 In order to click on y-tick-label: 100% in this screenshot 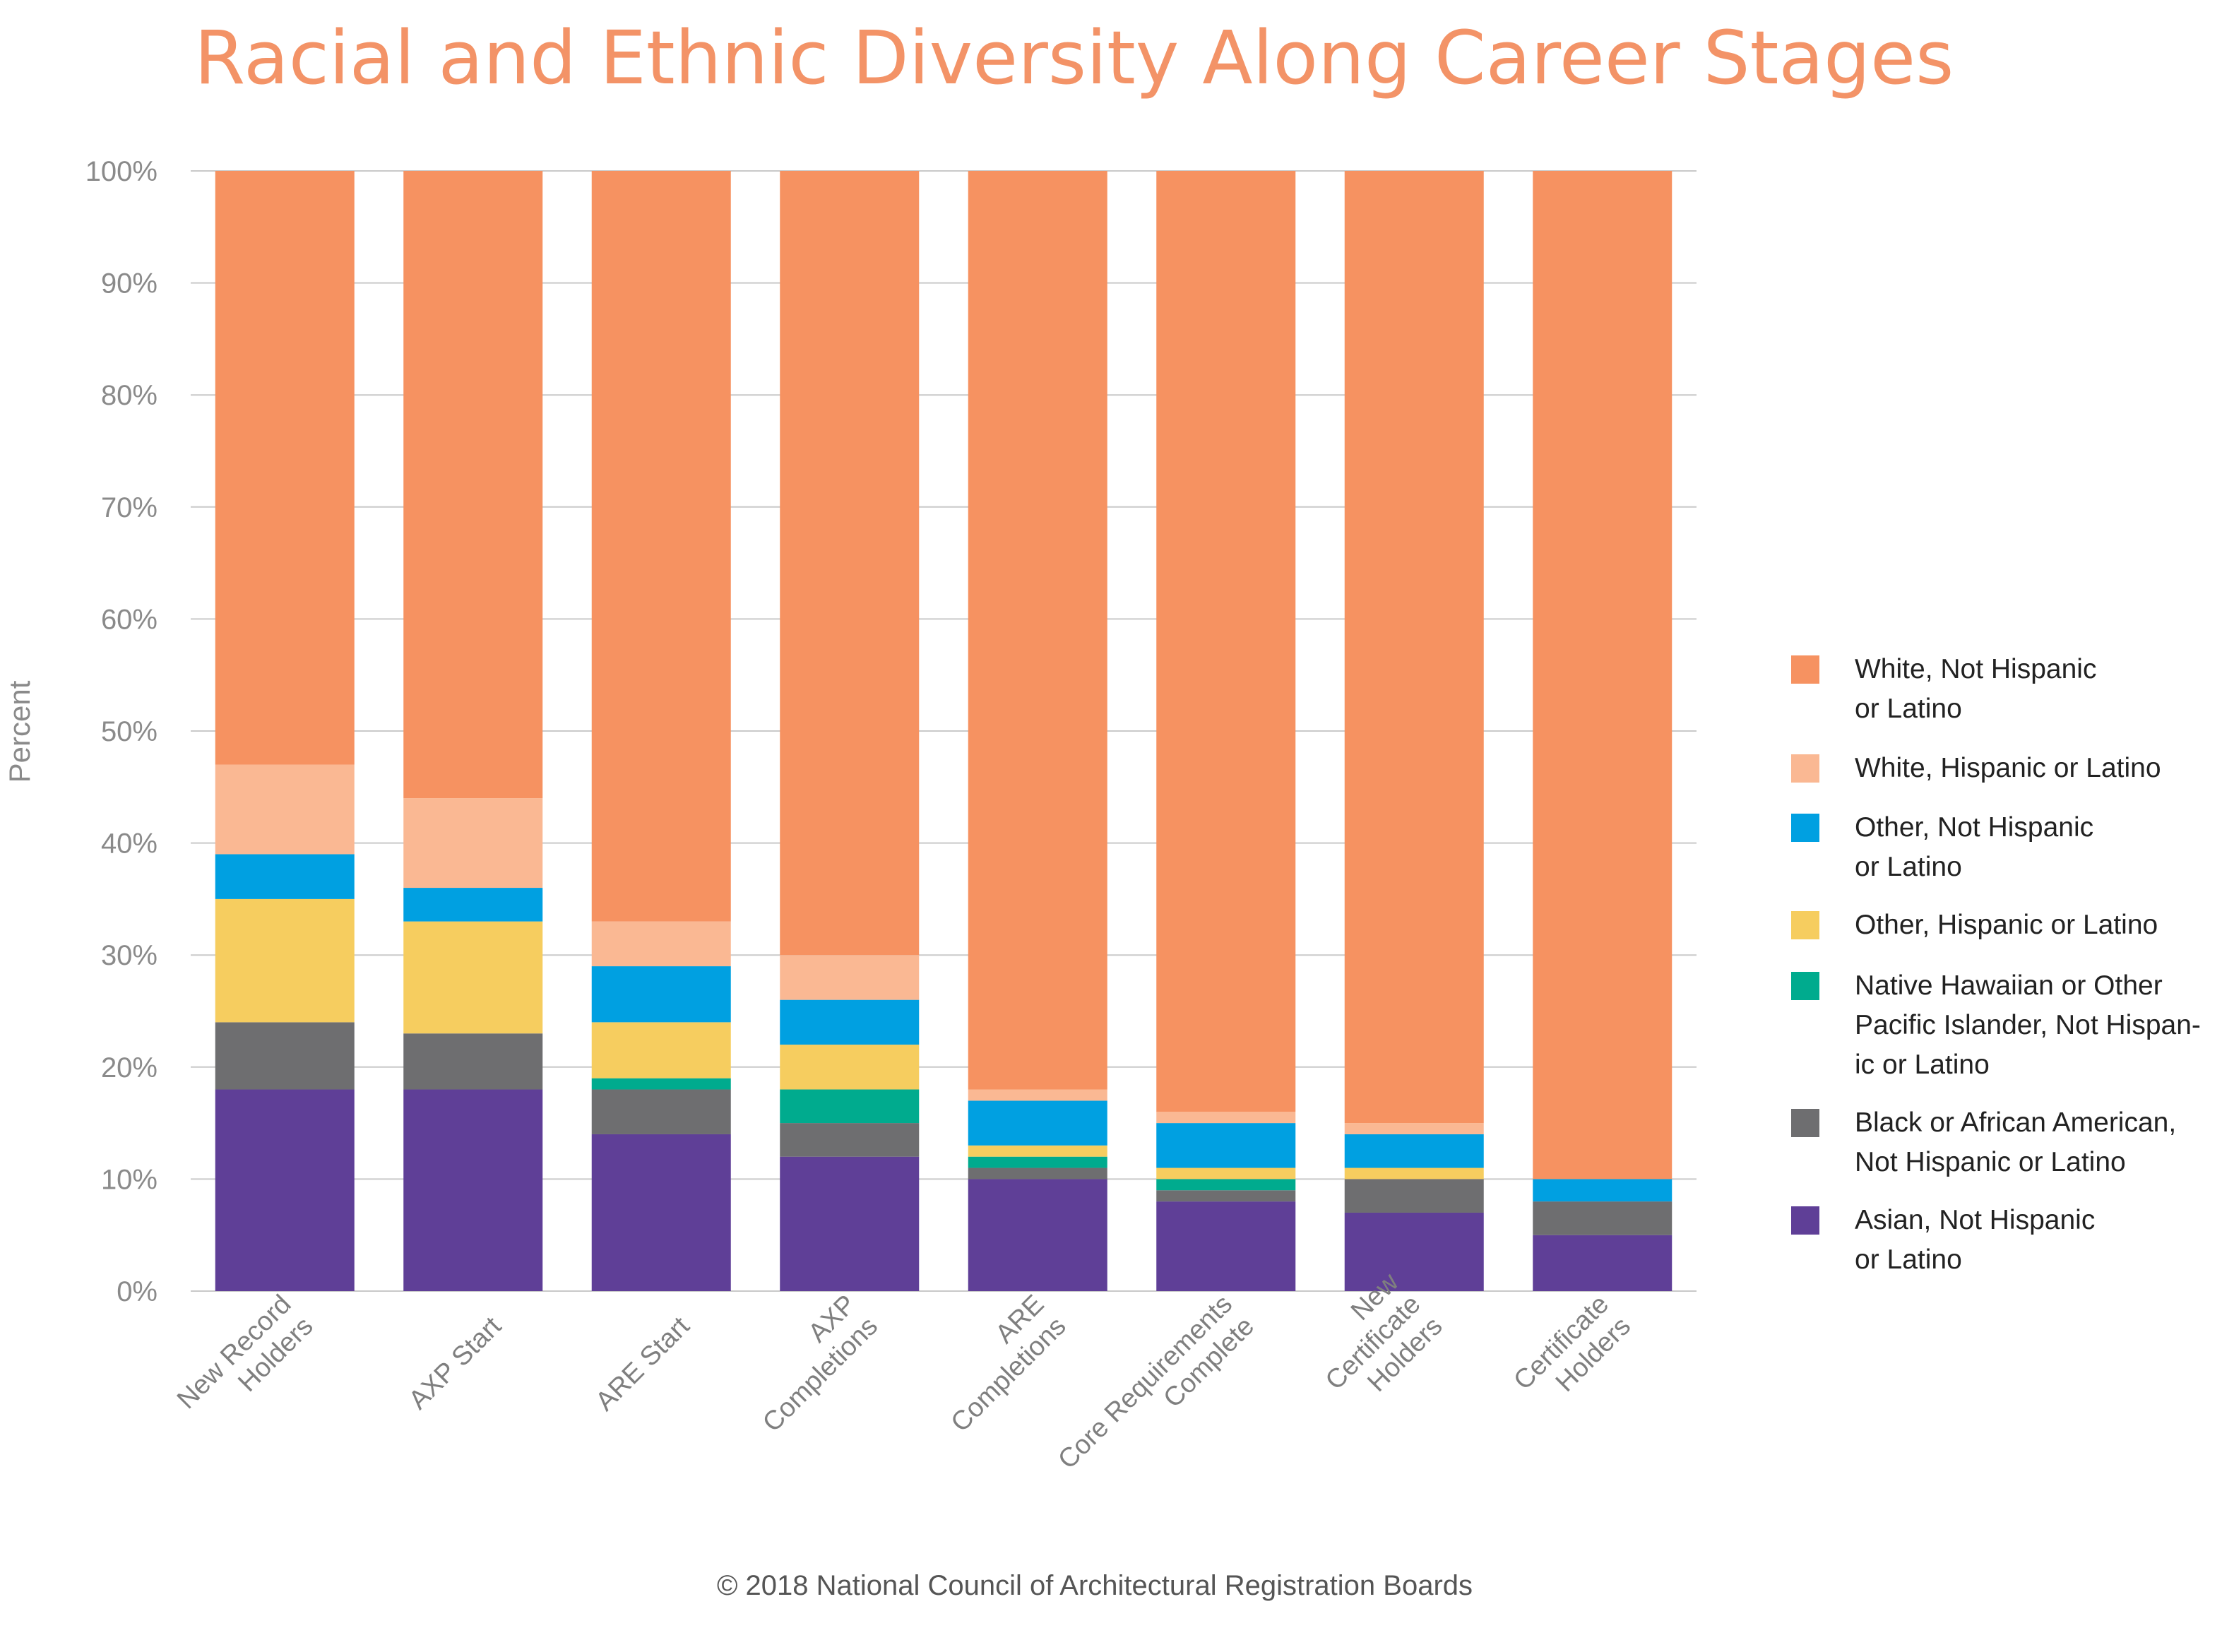, I will do `click(121, 171)`.